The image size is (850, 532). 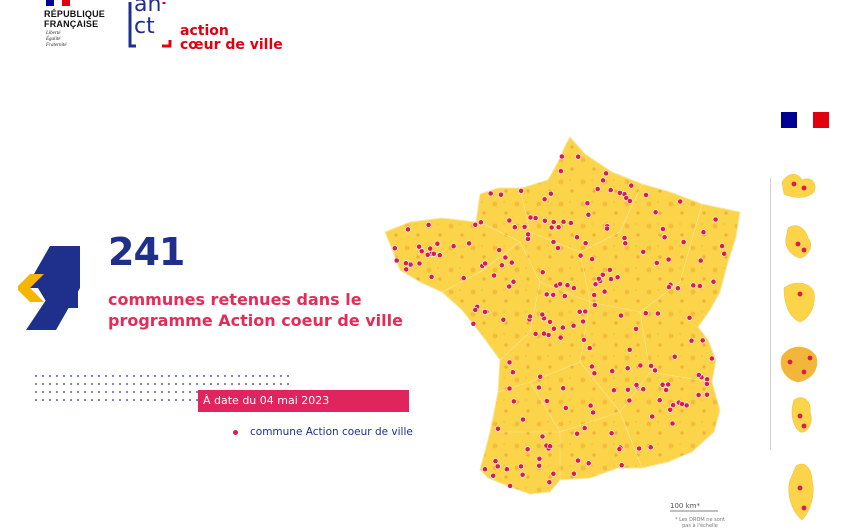 I want to click on footnote-line-2: pas à l'échelle, so click(x=700, y=526).